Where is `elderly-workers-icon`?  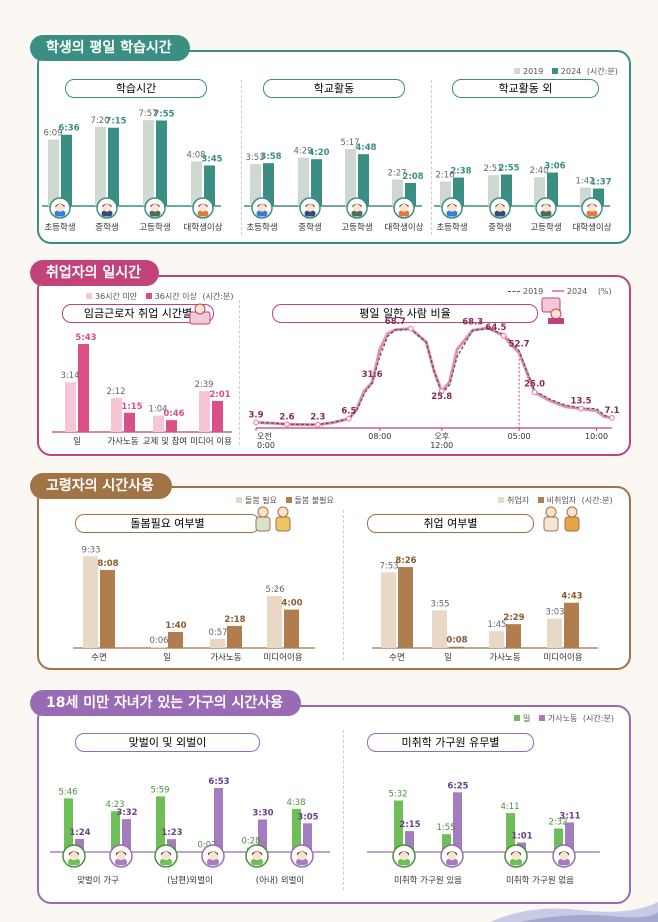
elderly-workers-icon is located at coordinates (561, 519).